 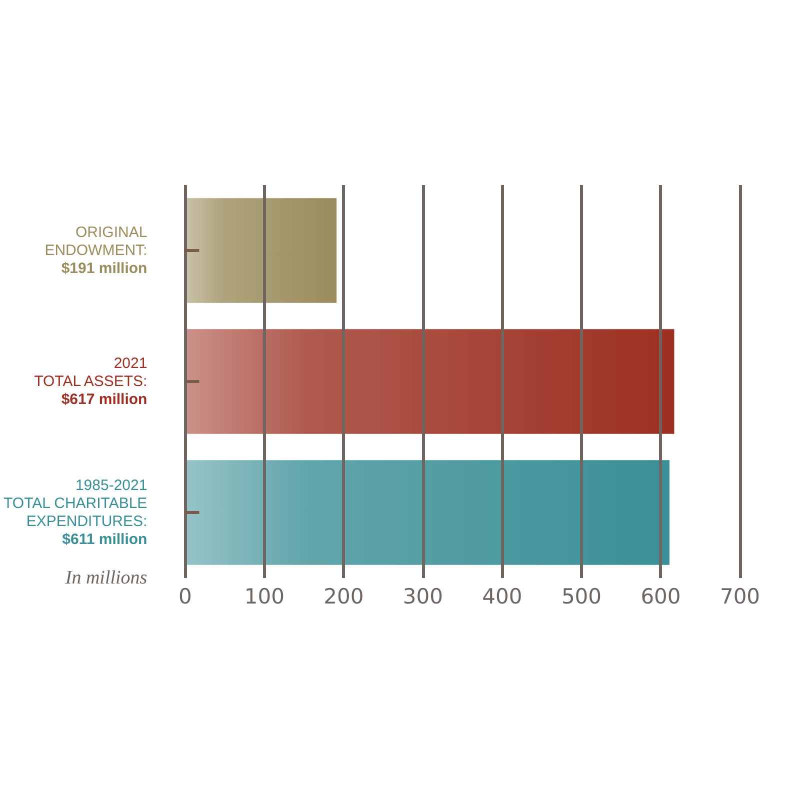 What do you see at coordinates (502, 596) in the screenshot?
I see `x-tick-label: 400` at bounding box center [502, 596].